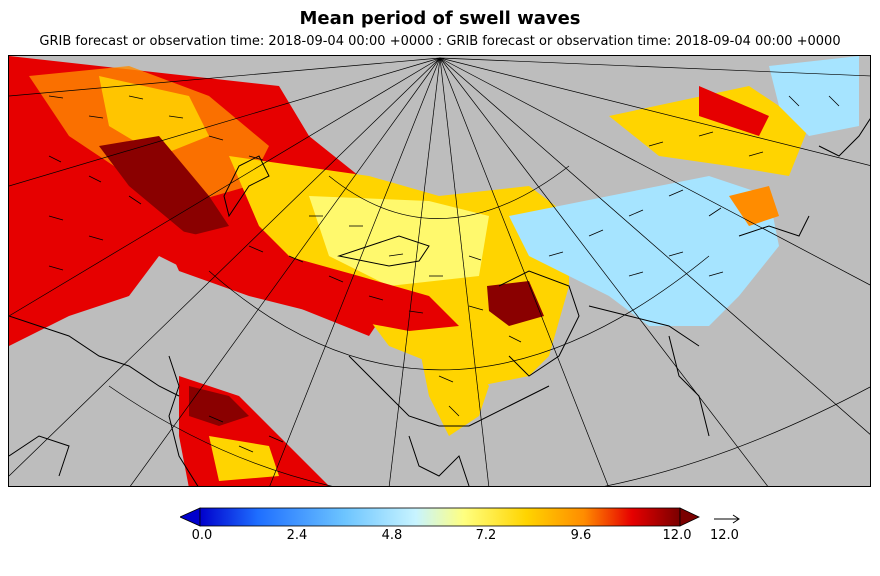 The image size is (880, 576). I want to click on colorbar-tick-5: 12.0, so click(677, 535).